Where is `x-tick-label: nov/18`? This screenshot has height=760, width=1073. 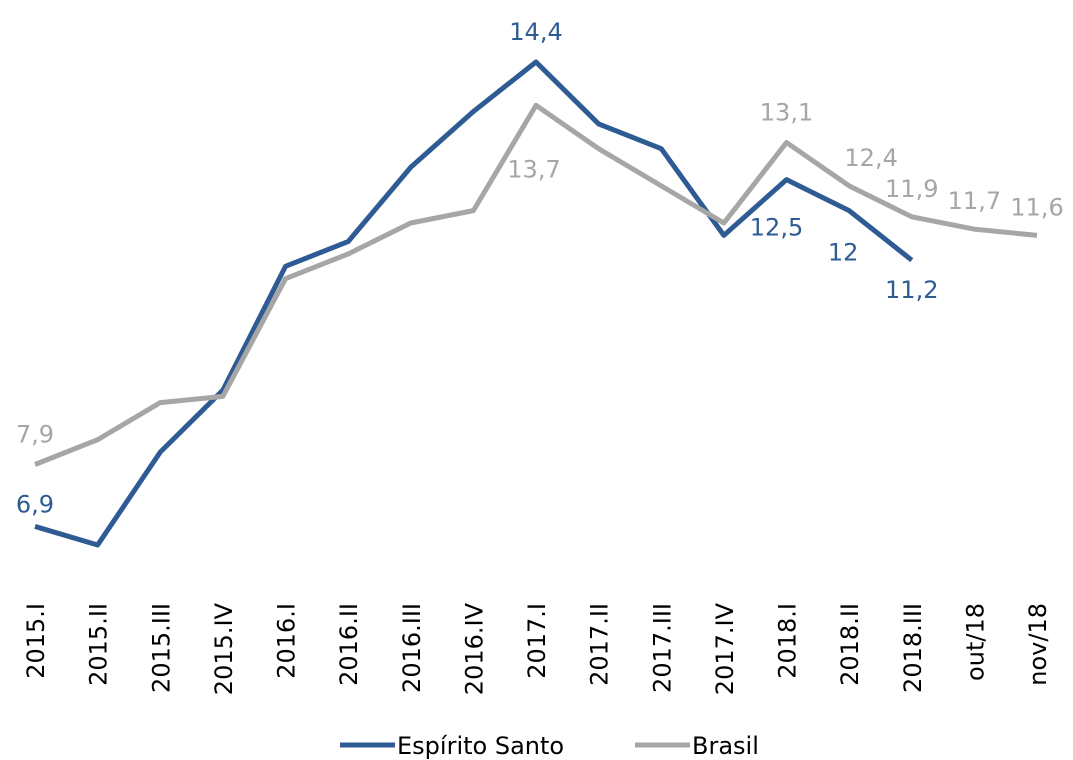 x-tick-label: nov/18 is located at coordinates (1038, 644).